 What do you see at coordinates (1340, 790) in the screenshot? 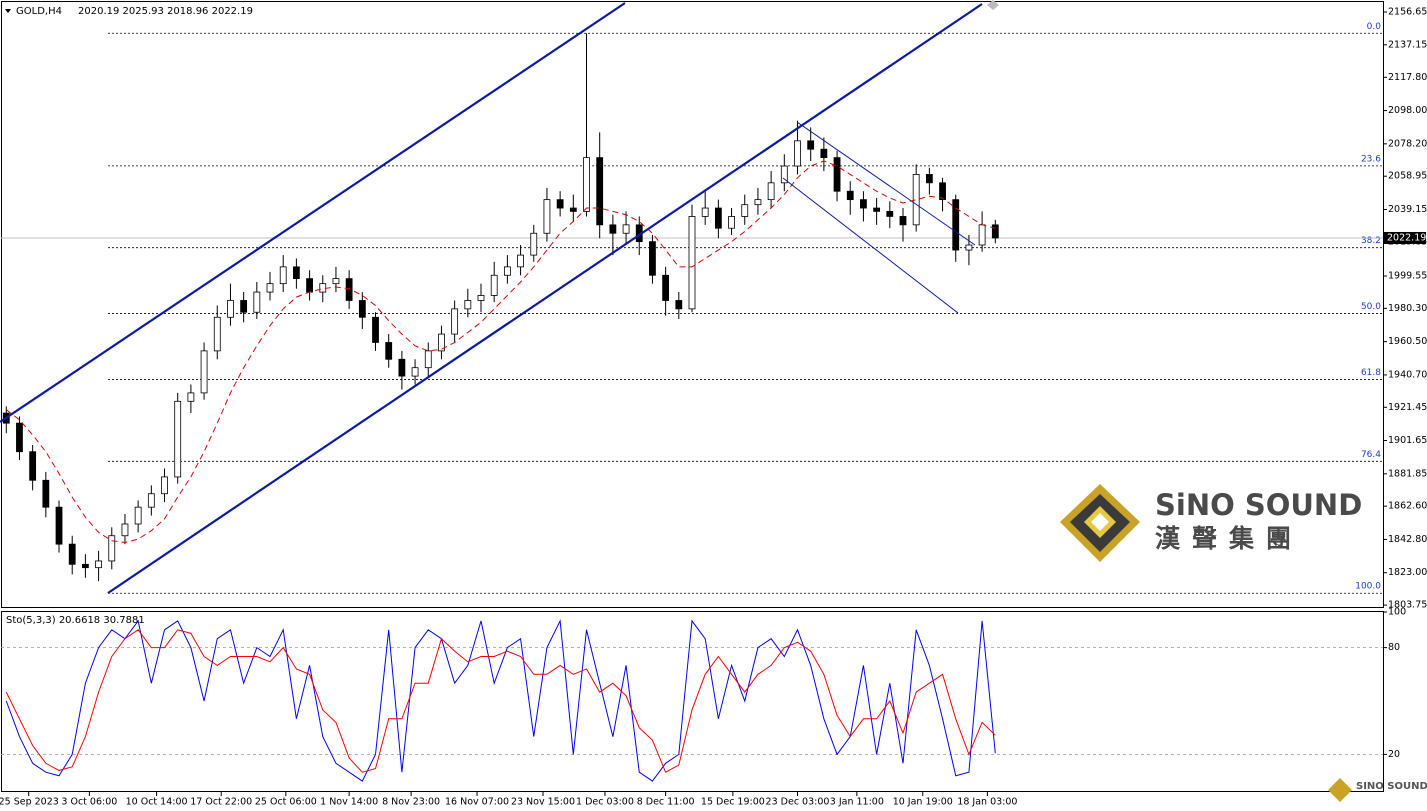
I see `small-logo` at bounding box center [1340, 790].